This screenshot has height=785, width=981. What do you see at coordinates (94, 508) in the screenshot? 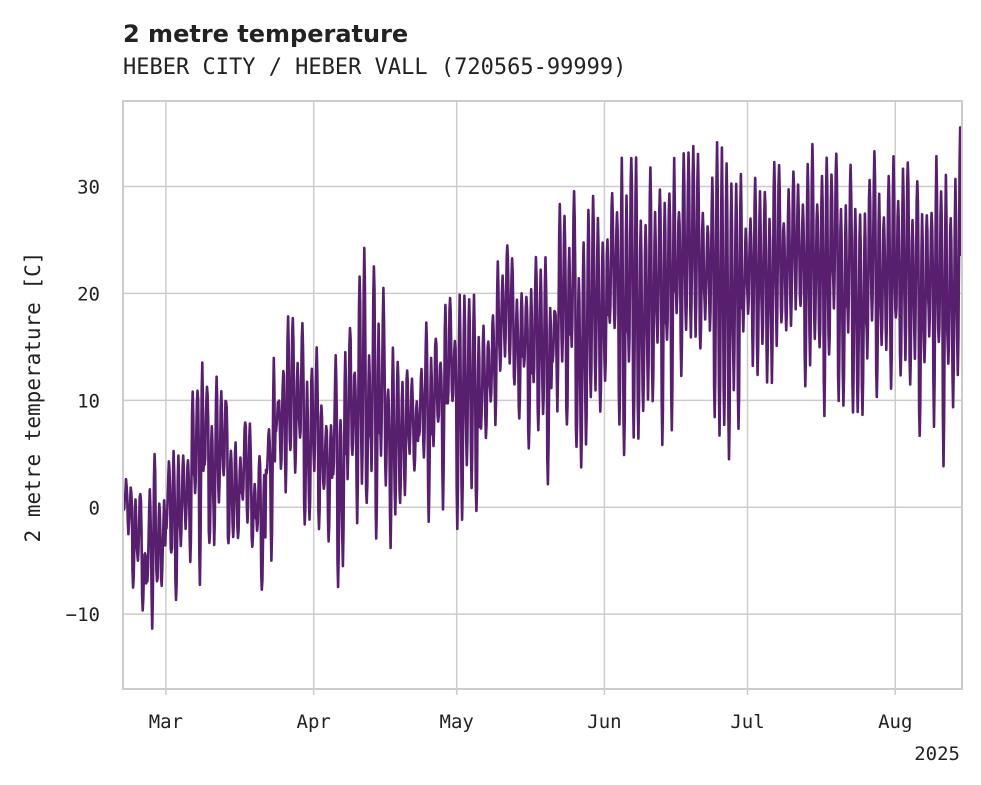
I see `y-tick-label: 0` at bounding box center [94, 508].